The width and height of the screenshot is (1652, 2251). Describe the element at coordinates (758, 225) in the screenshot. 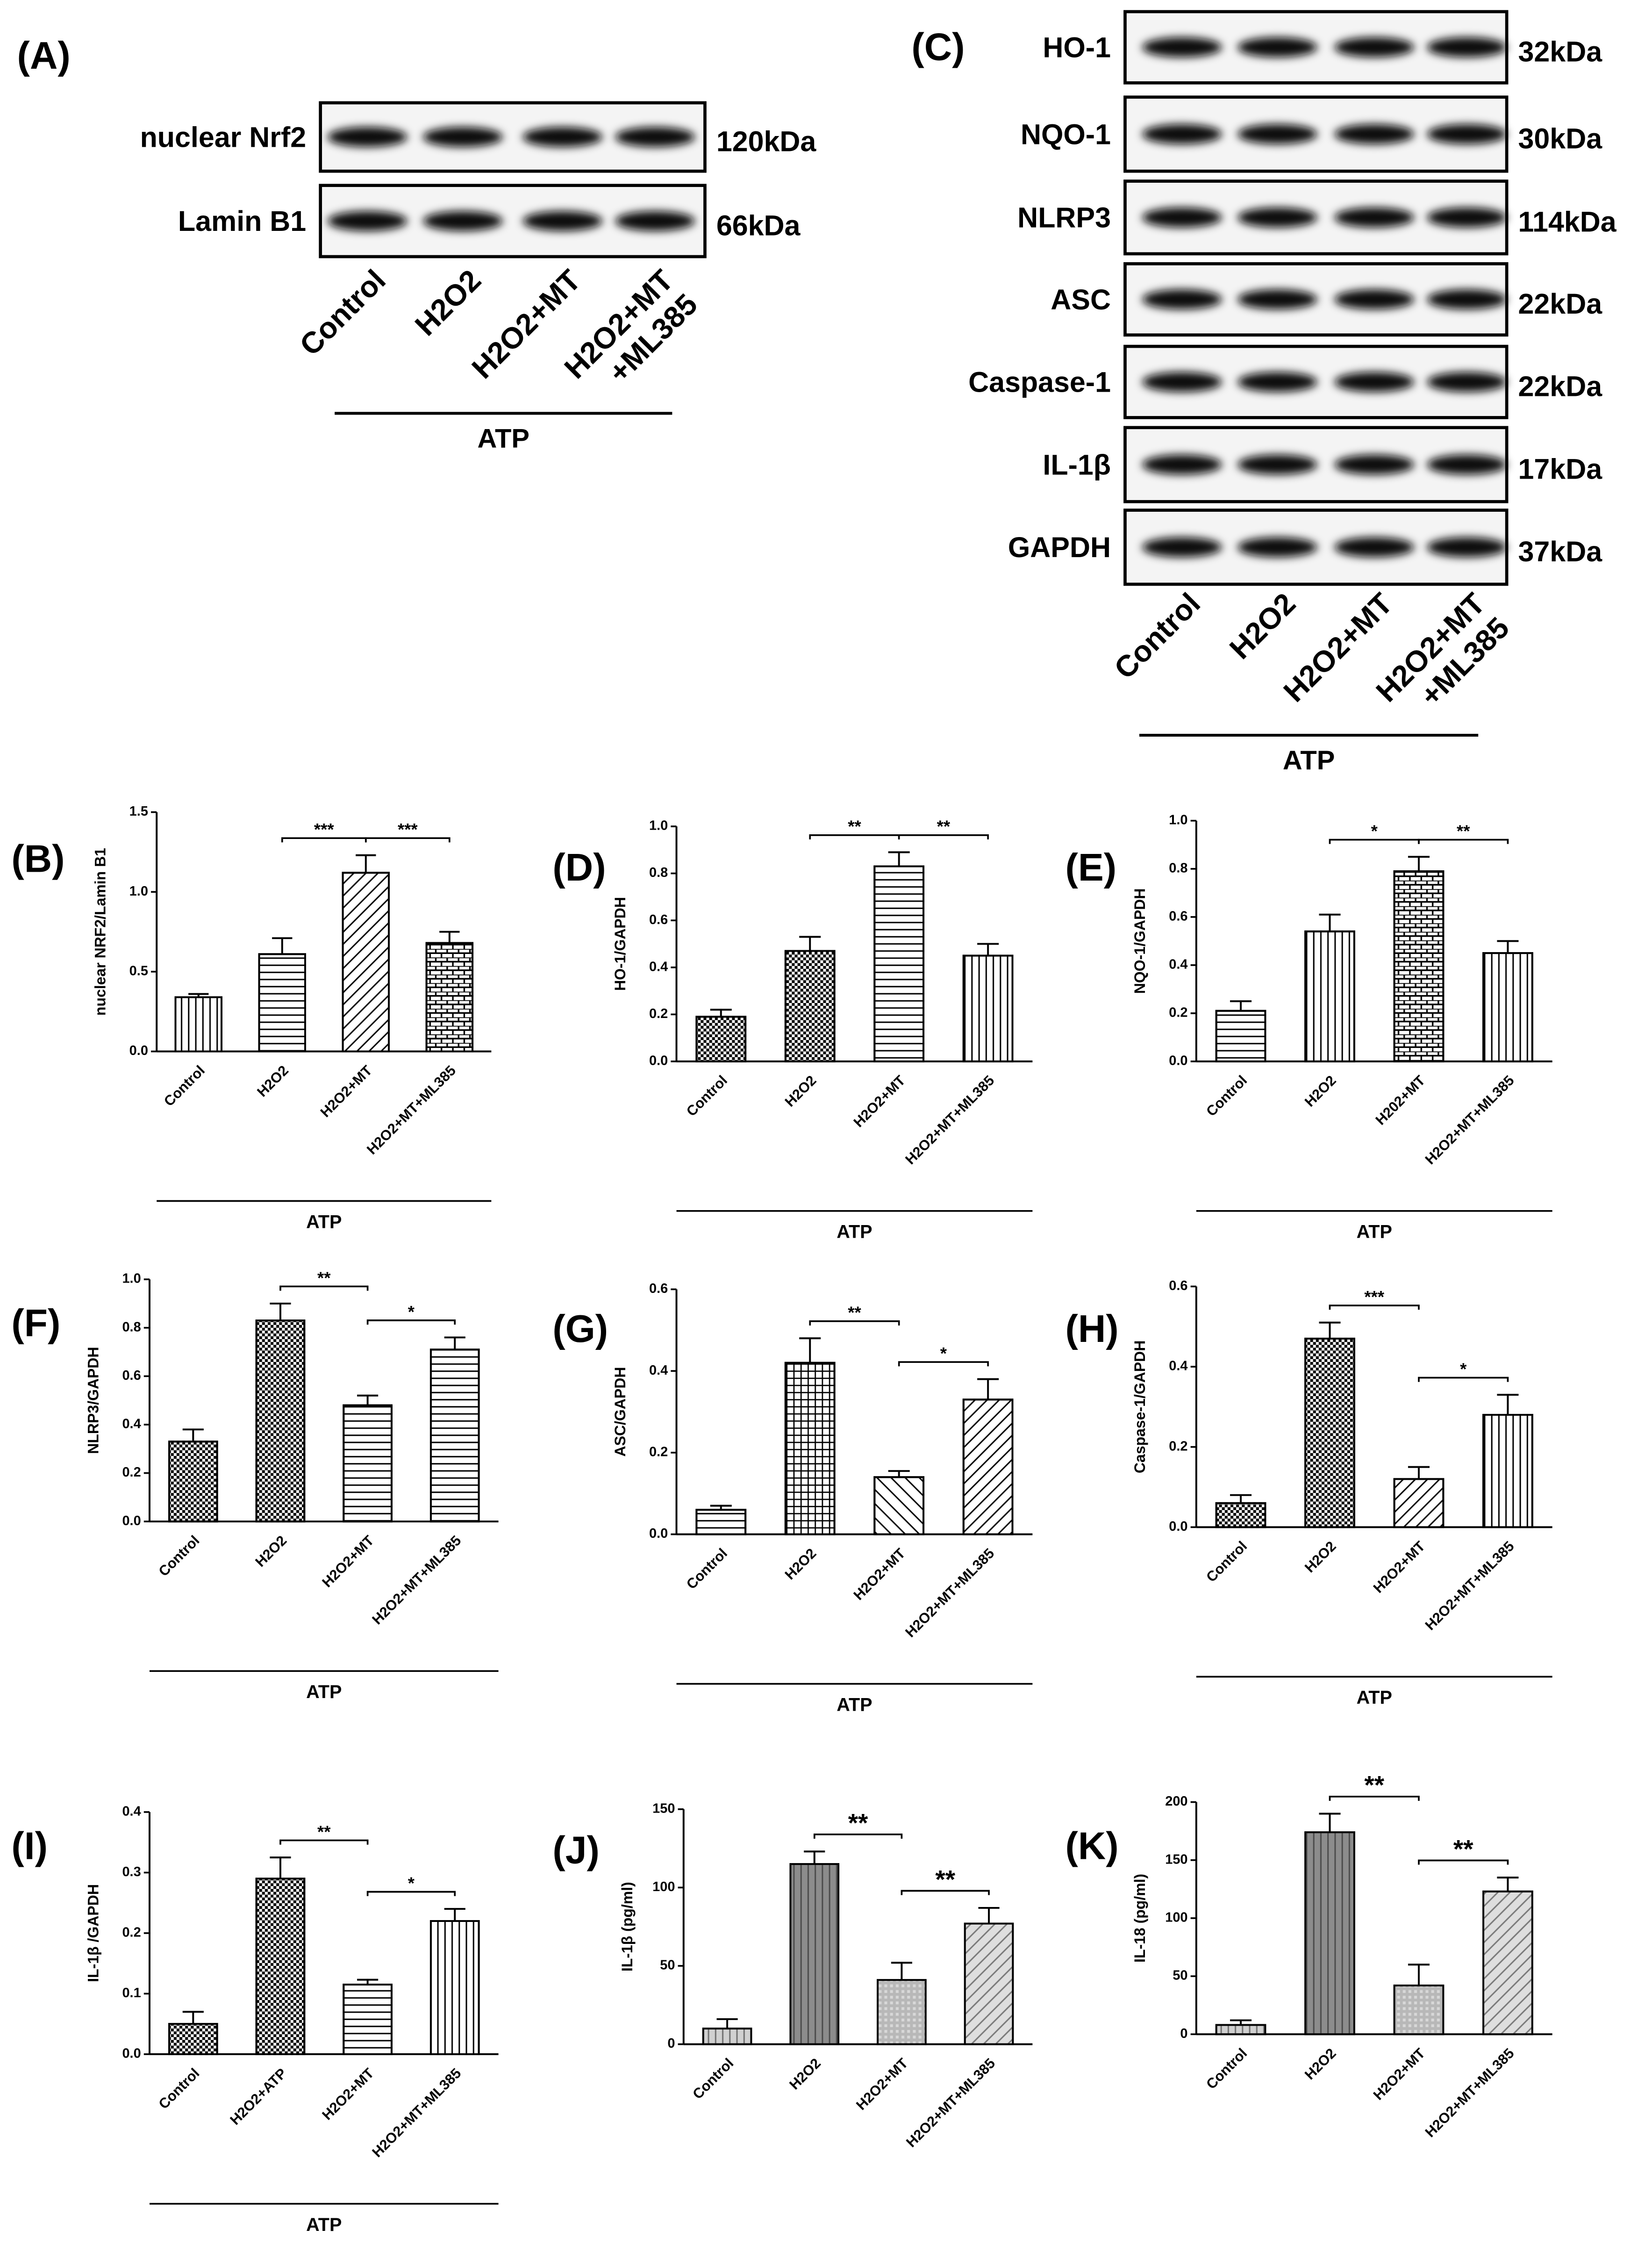

I see `protein-size: 66kDa` at that location.